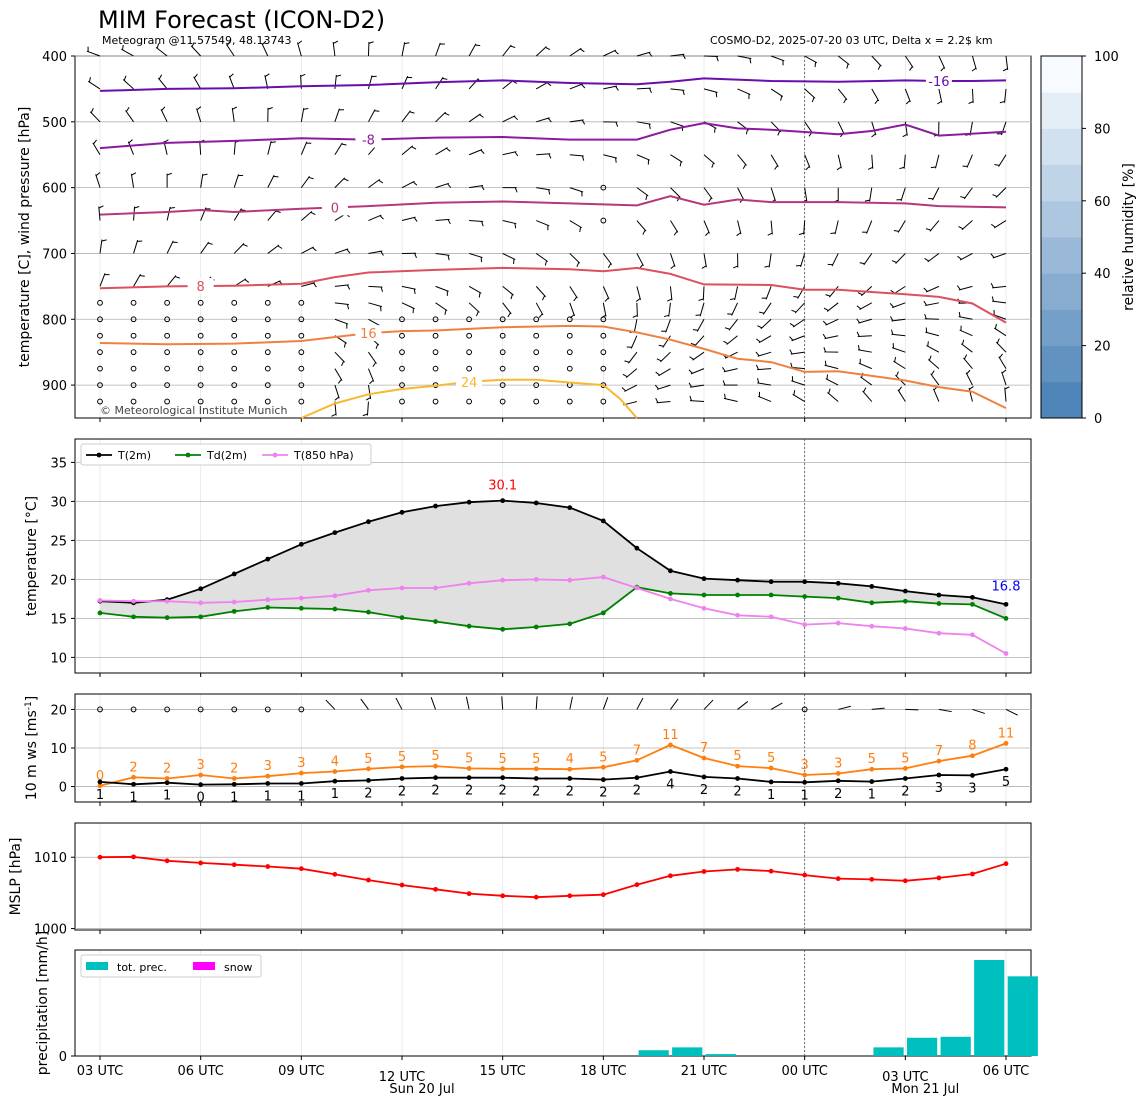 The height and width of the screenshot is (1105, 1148). I want to click on legend-label: T(2m), so click(134, 455).